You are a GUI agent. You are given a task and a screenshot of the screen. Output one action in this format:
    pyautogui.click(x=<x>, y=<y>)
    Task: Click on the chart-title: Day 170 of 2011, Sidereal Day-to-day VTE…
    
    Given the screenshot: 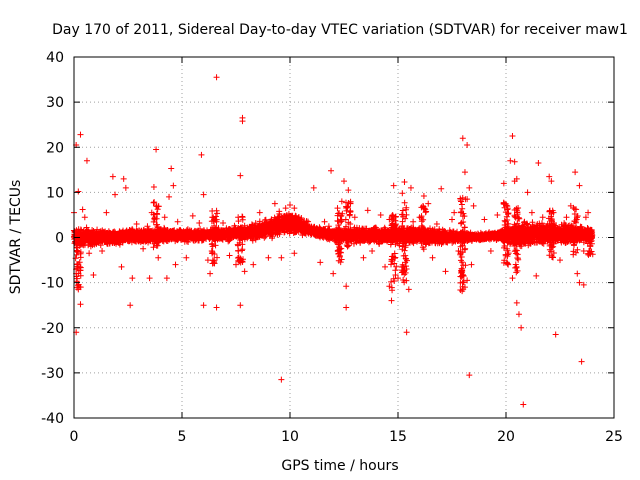 What is the action you would take?
    pyautogui.click(x=340, y=30)
    